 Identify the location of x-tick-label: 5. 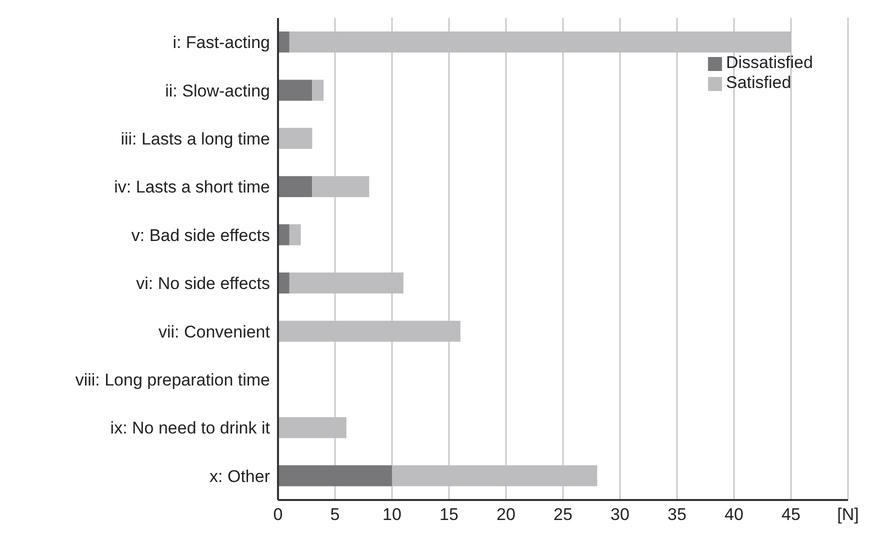
(335, 514).